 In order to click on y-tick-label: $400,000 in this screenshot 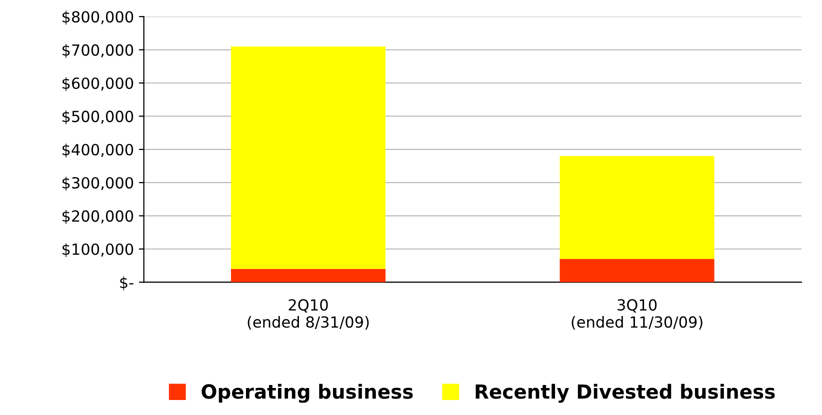, I will do `click(98, 151)`.